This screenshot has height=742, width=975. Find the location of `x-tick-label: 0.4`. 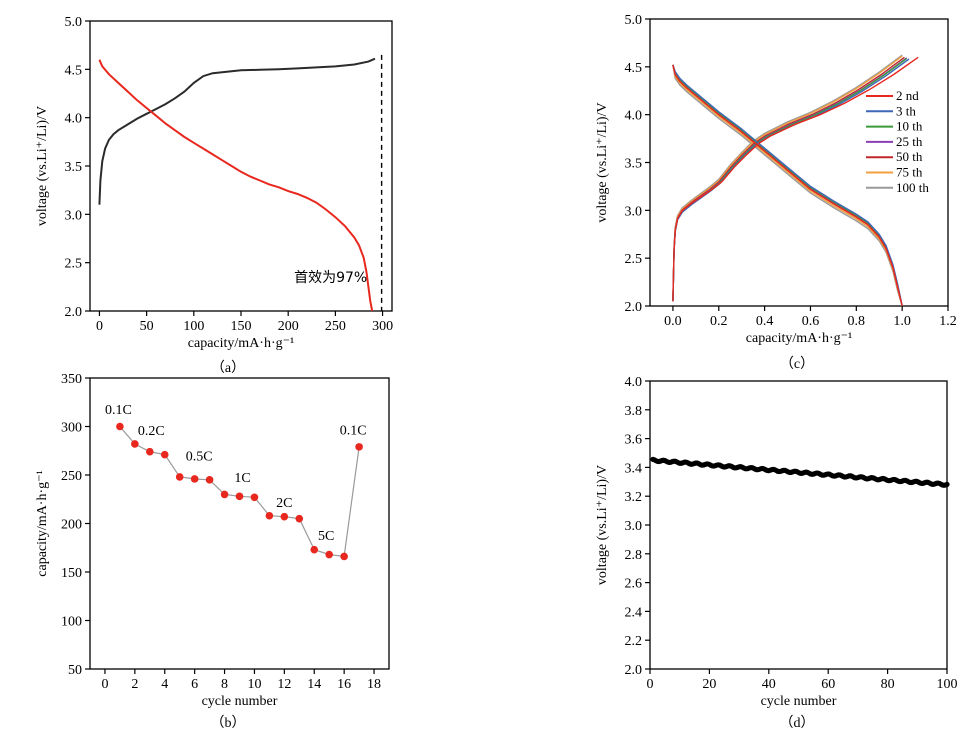

x-tick-label: 0.4 is located at coordinates (765, 321).